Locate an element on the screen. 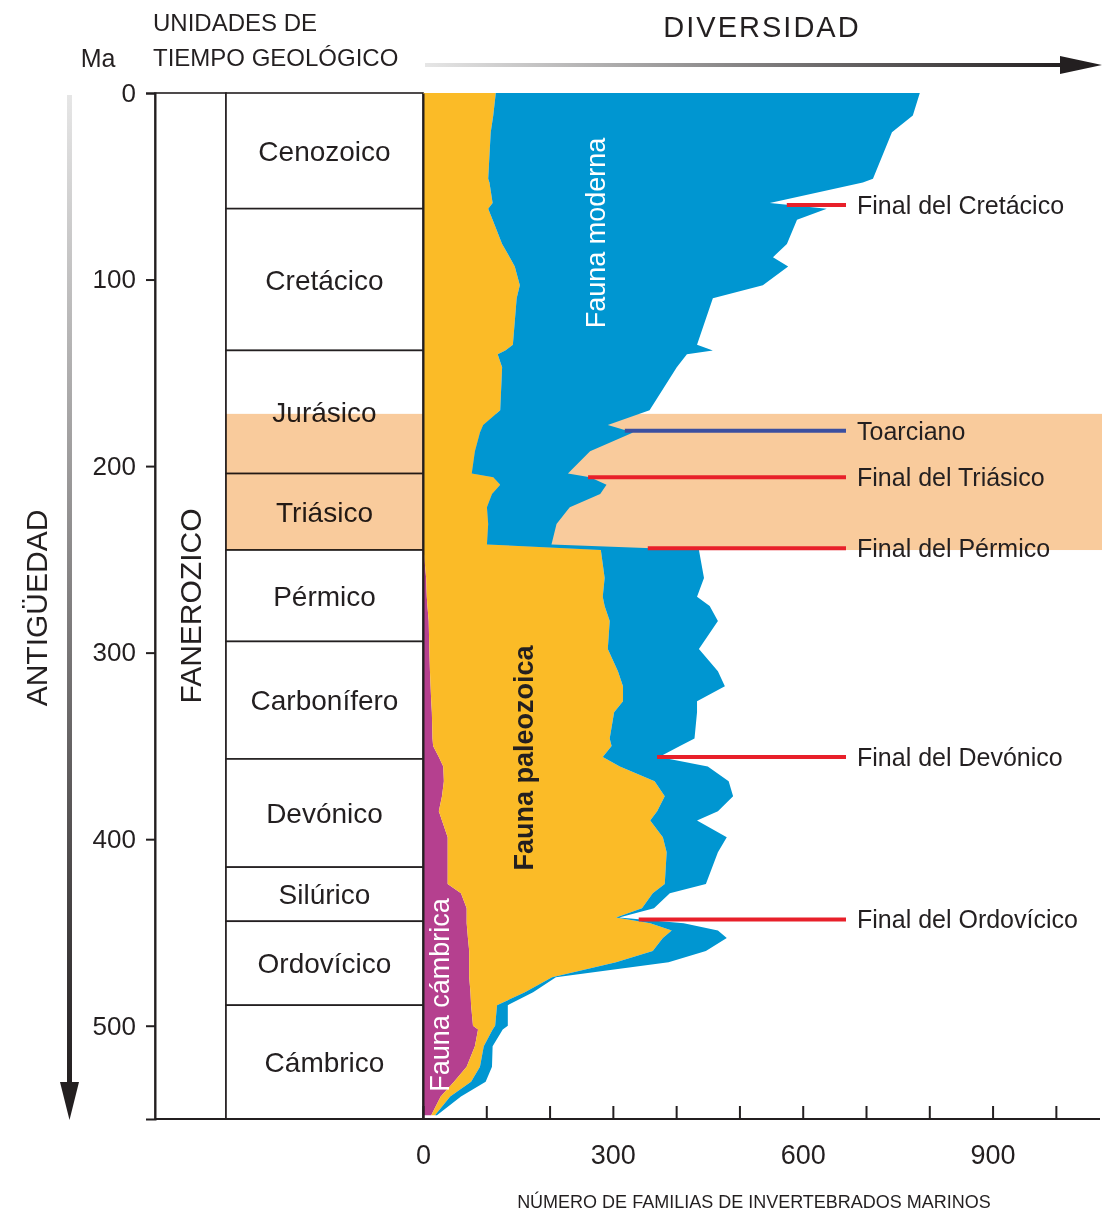 The image size is (1104, 1215). y-tick-label: 400 is located at coordinates (114, 839).